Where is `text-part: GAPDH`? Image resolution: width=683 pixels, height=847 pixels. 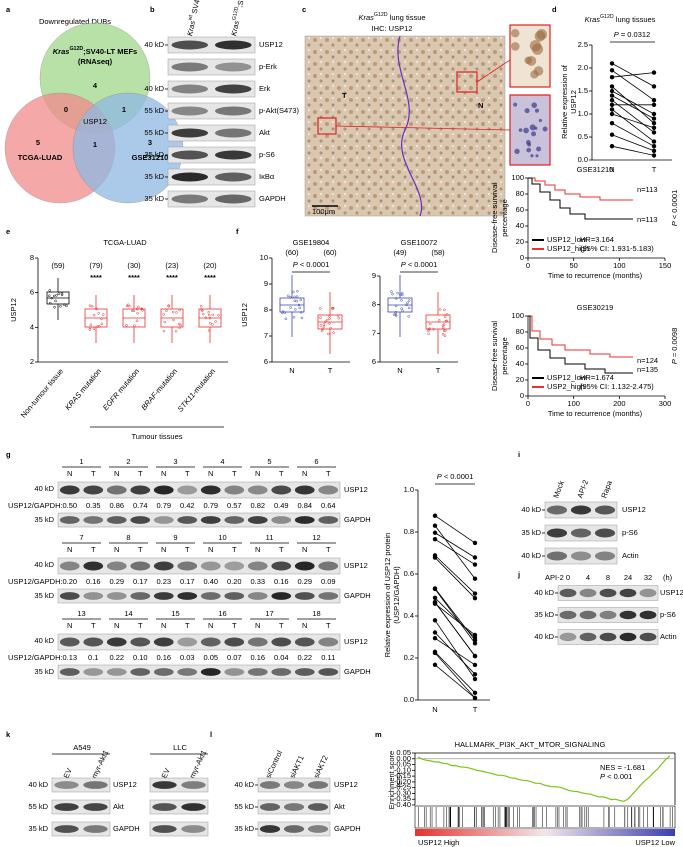 text-part: GAPDH is located at coordinates (357, 595).